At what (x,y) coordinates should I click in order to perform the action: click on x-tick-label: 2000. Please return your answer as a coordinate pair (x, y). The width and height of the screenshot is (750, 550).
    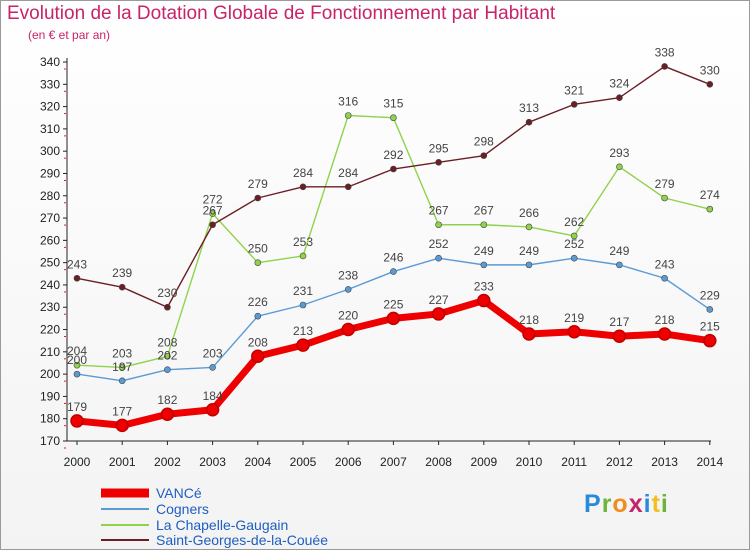
    Looking at the image, I should click on (77, 462).